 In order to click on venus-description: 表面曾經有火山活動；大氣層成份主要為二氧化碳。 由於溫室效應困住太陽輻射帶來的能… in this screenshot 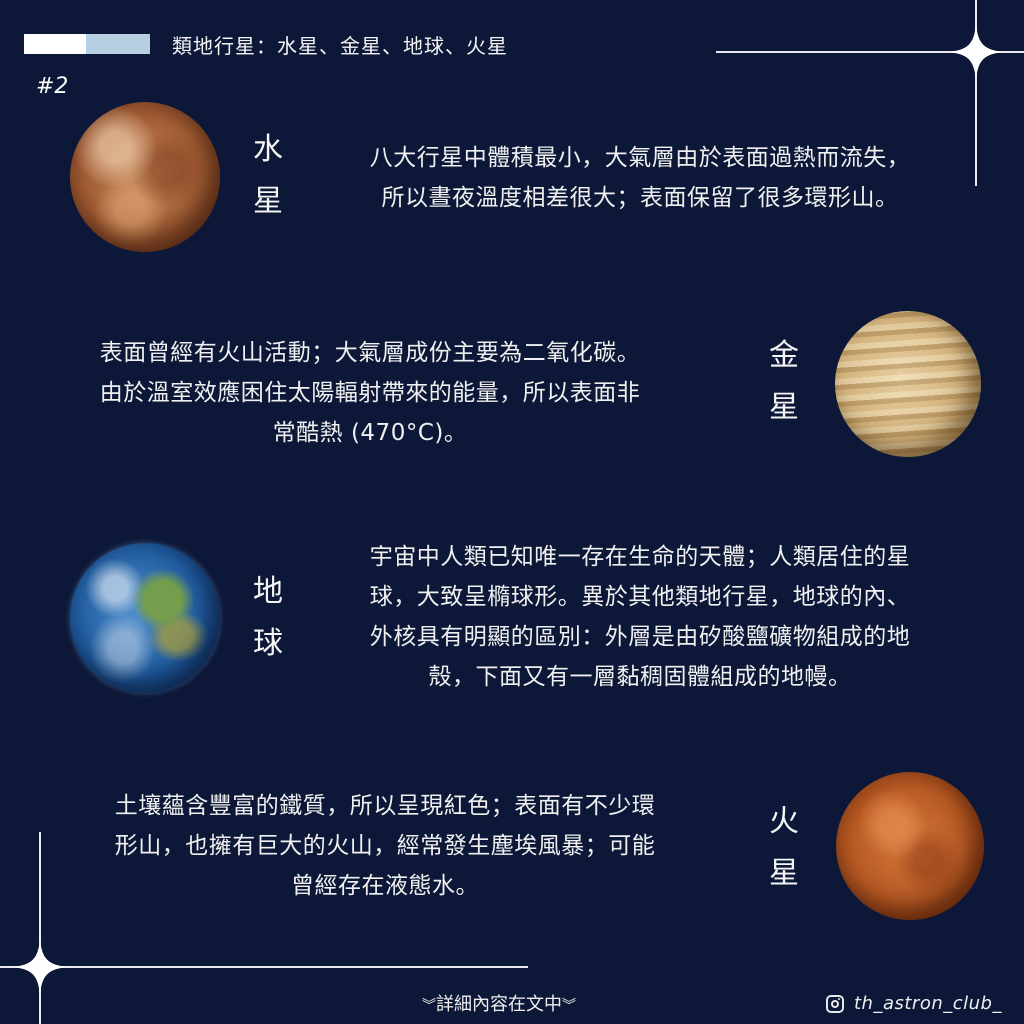, I will do `click(370, 393)`.